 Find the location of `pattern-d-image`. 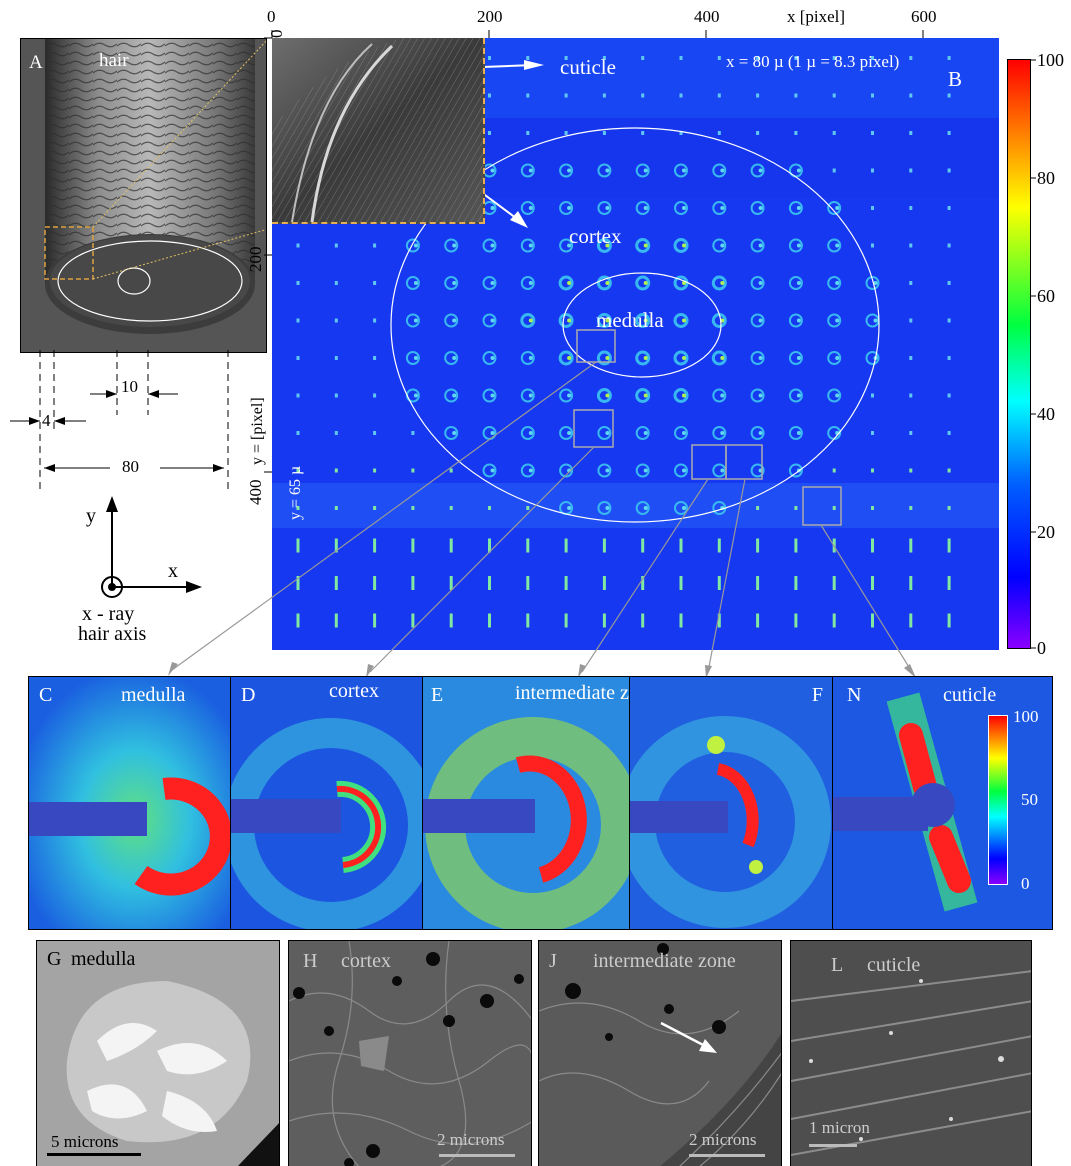

pattern-d-image is located at coordinates (327, 823).